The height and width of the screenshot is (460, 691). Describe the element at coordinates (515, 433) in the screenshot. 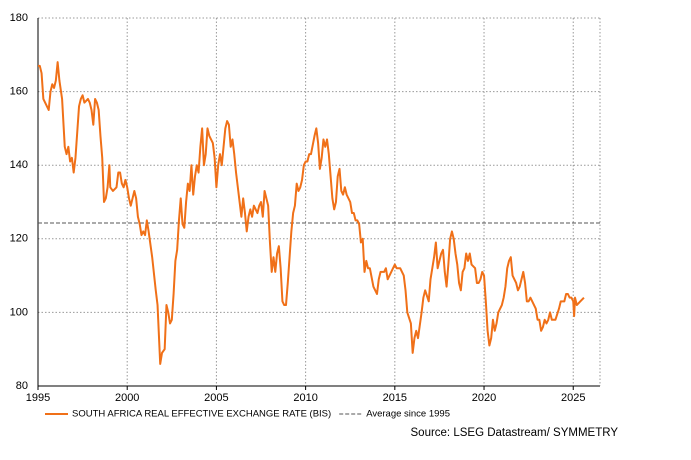

I see `source: Source: LSEG Datastream/ SYMMETRY` at that location.